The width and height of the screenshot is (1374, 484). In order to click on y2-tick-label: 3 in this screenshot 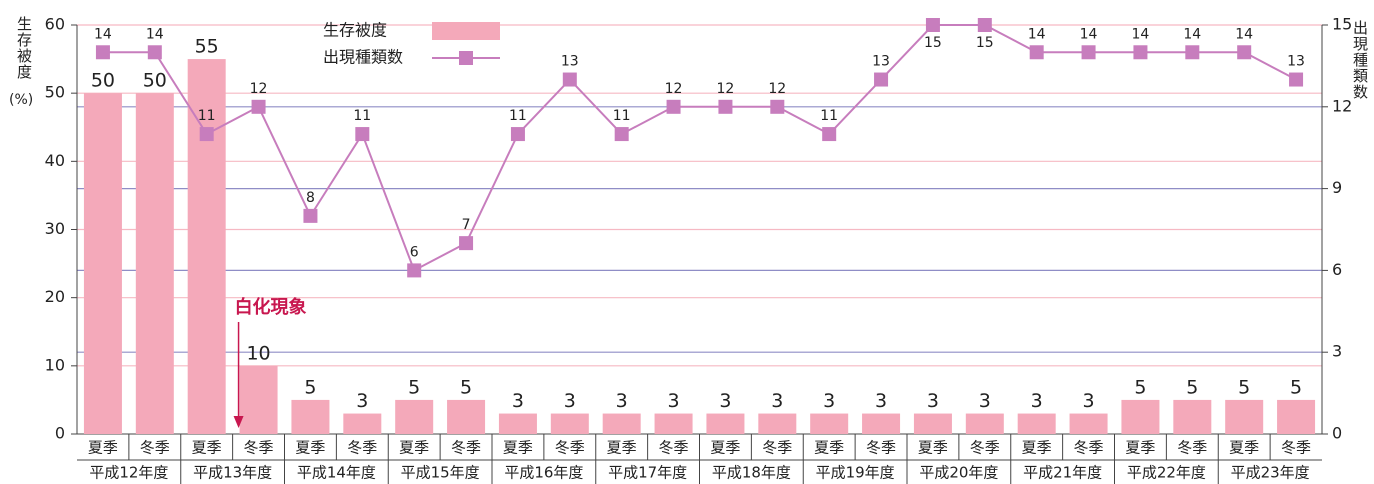, I will do `click(1337, 351)`.